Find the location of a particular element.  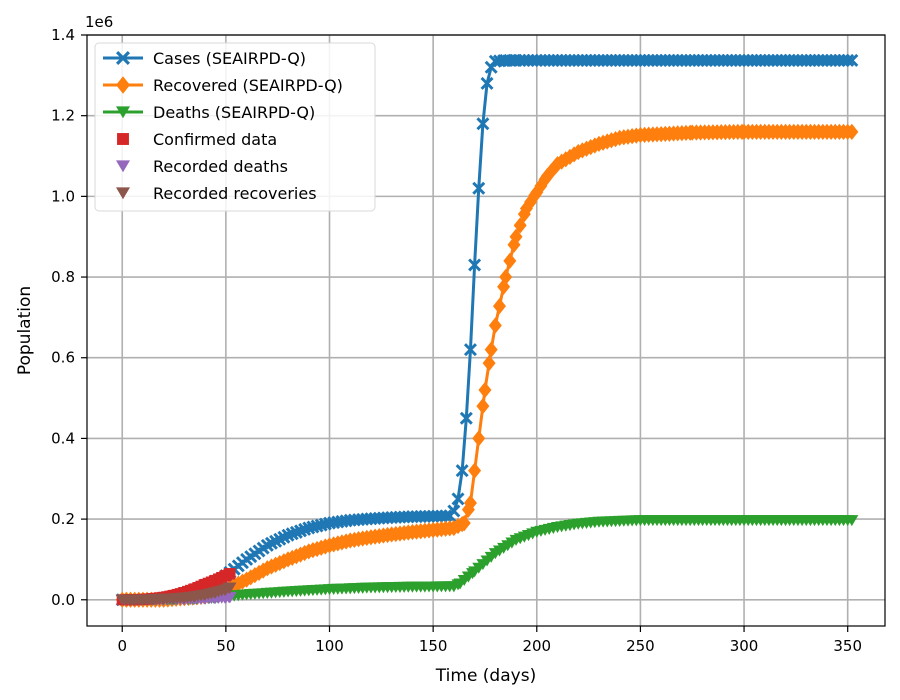

y-tick-label: 1.4 is located at coordinates (63, 35).